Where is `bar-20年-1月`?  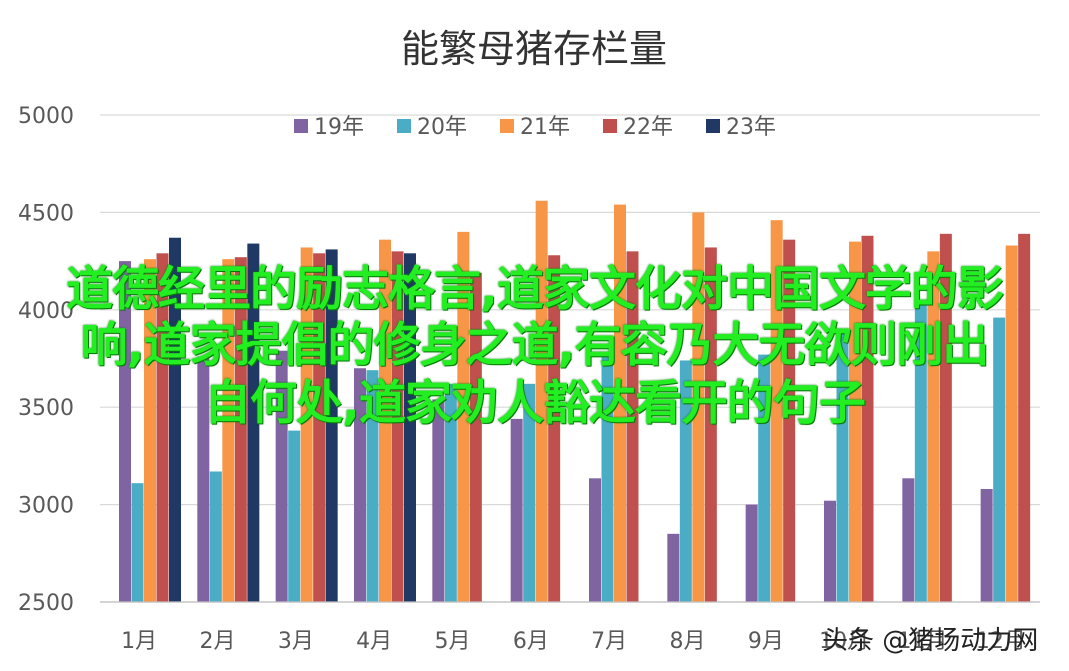
bar-20年-1月 is located at coordinates (137, 542).